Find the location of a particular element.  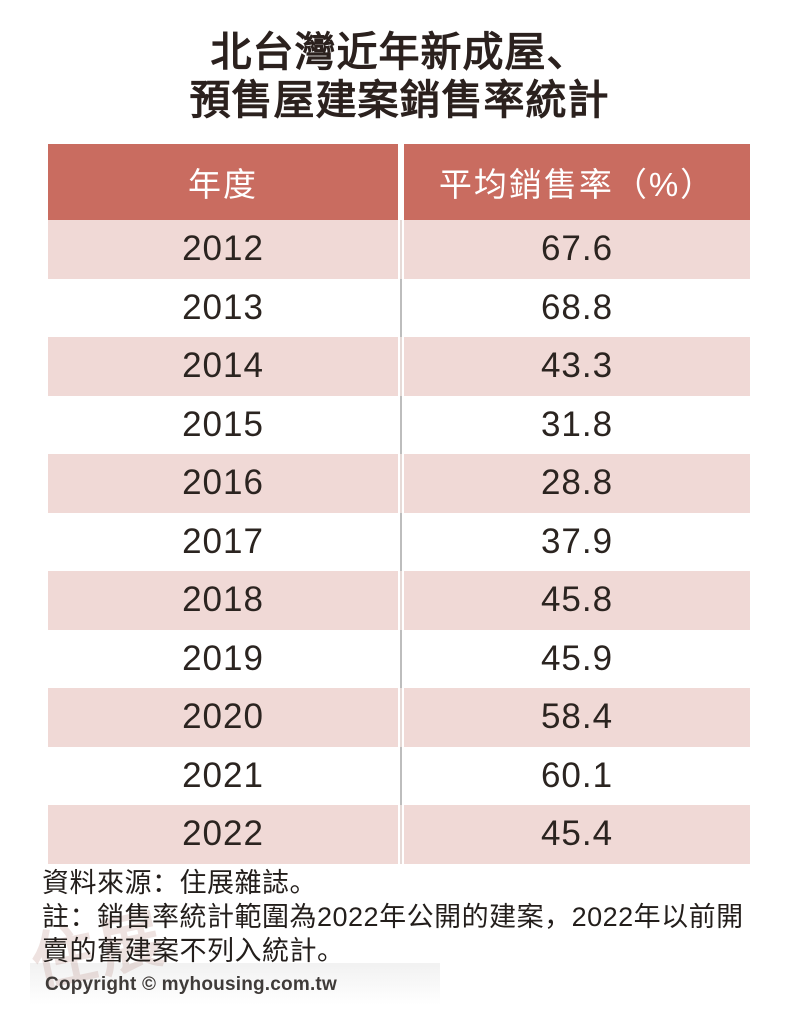

table-row: 2019 45.9 is located at coordinates (399, 658).